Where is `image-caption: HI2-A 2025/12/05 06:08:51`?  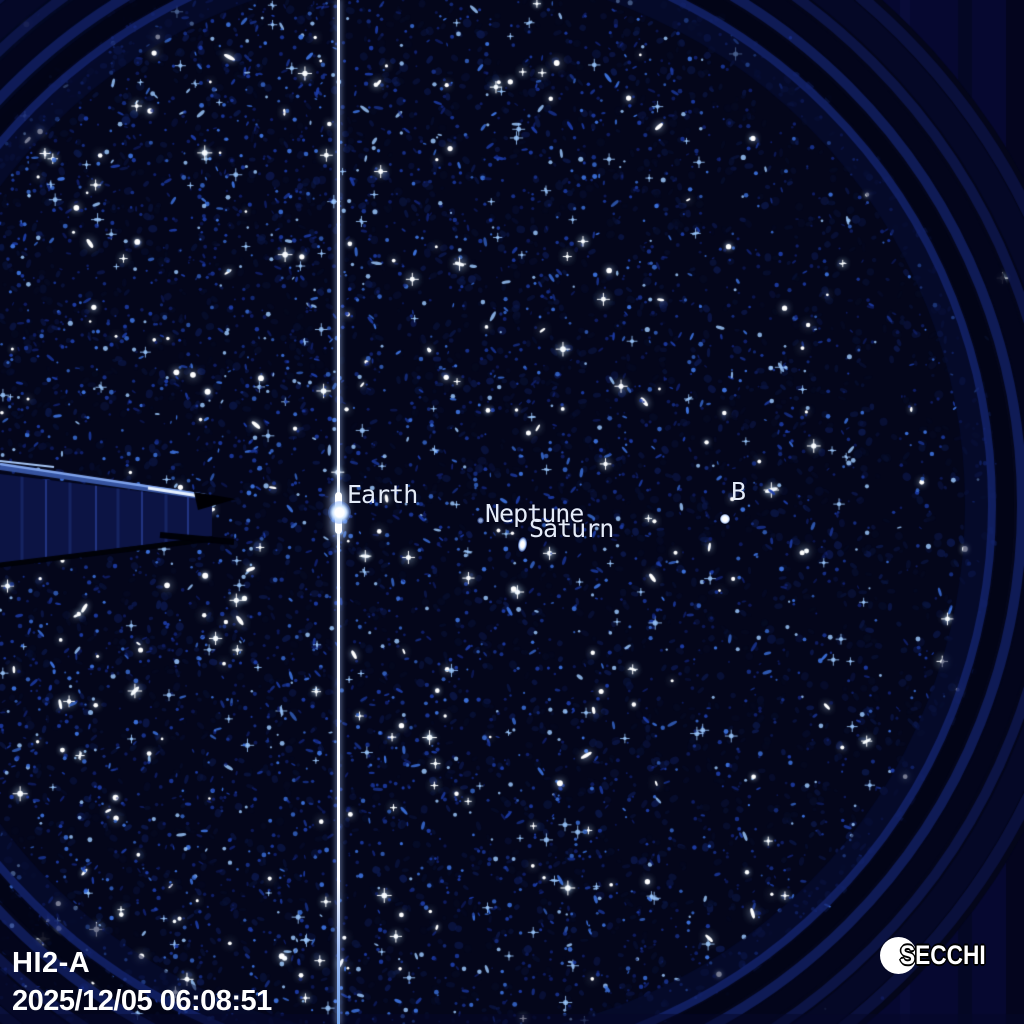 image-caption: HI2-A 2025/12/05 06:08:51 is located at coordinates (142, 982).